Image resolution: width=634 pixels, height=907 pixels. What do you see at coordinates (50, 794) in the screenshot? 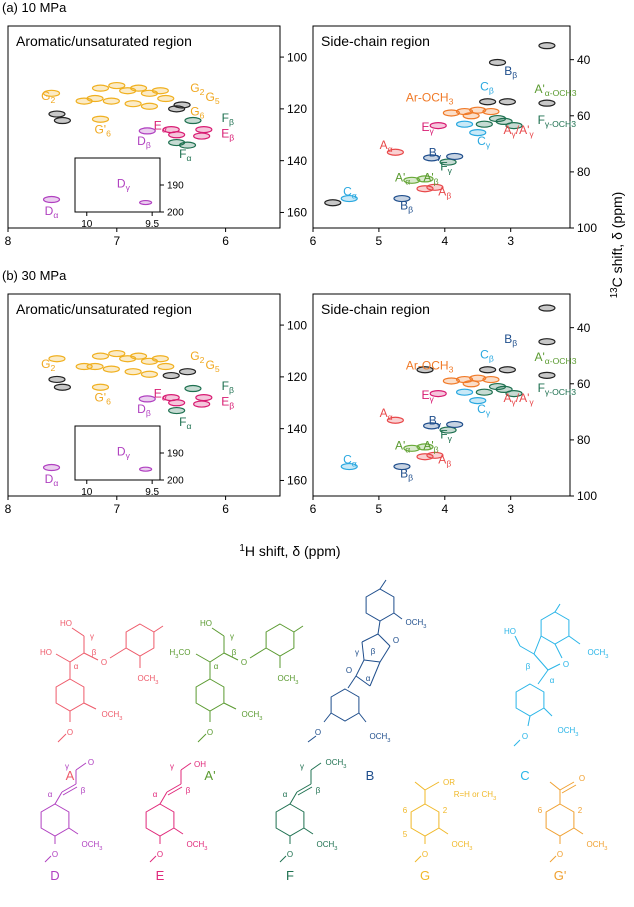
I see `atom-label: α` at bounding box center [50, 794].